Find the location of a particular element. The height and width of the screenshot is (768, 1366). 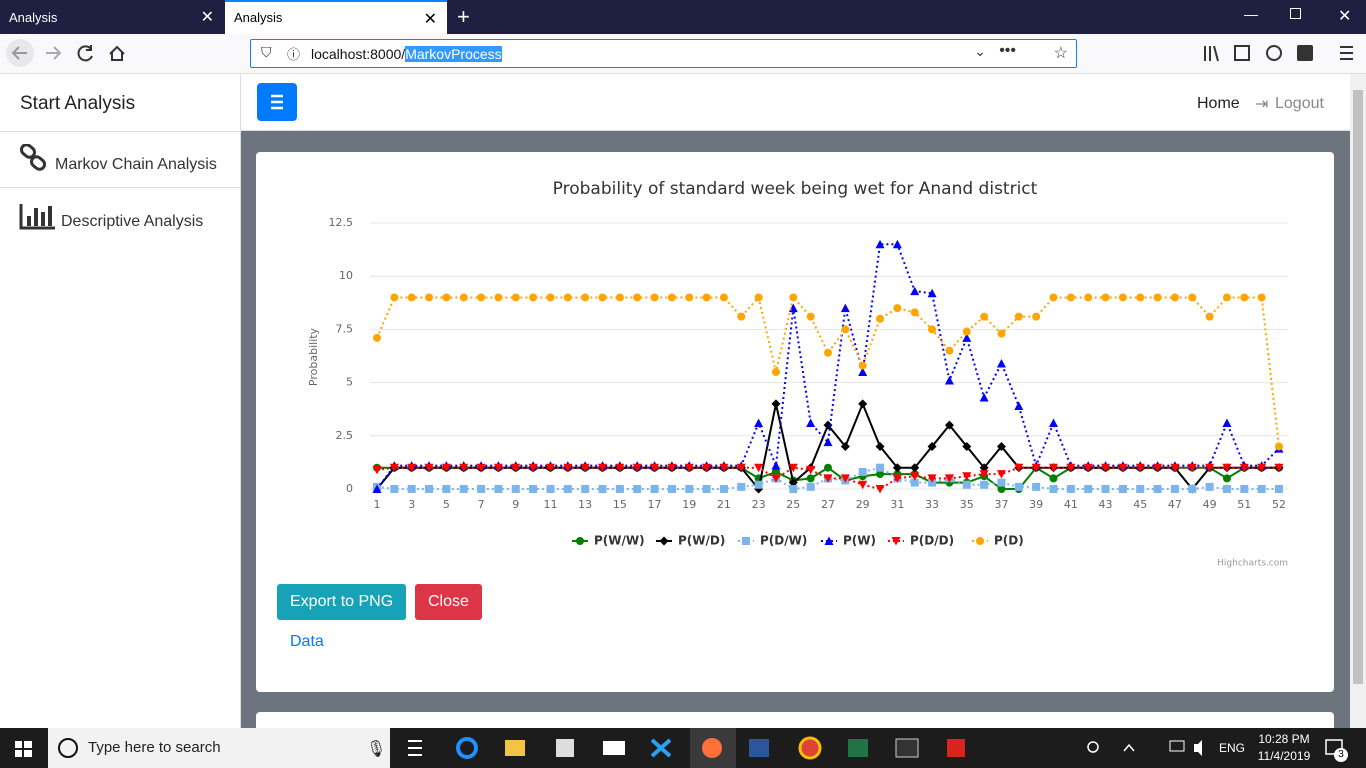

x-tick-label: 3 is located at coordinates (411, 504).